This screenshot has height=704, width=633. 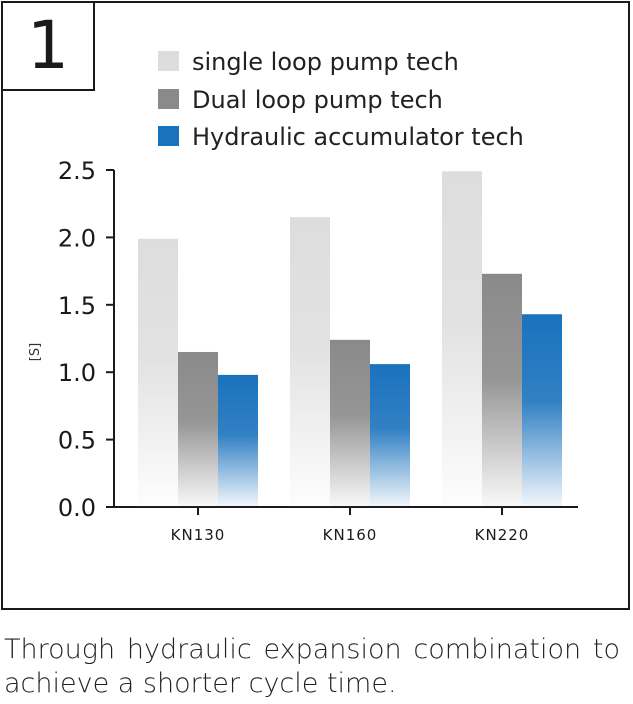 What do you see at coordinates (77, 373) in the screenshot?
I see `y-tick-label: 1.0` at bounding box center [77, 373].